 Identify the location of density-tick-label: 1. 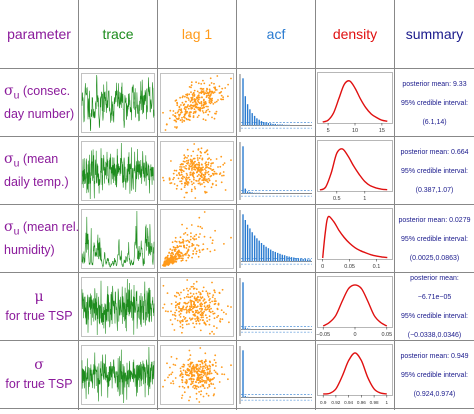
(387, 402).